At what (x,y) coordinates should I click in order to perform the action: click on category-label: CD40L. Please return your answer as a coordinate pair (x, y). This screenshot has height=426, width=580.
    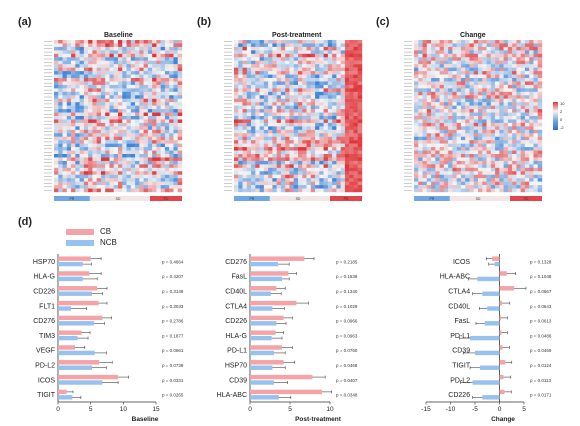
    Looking at the image, I should click on (459, 306).